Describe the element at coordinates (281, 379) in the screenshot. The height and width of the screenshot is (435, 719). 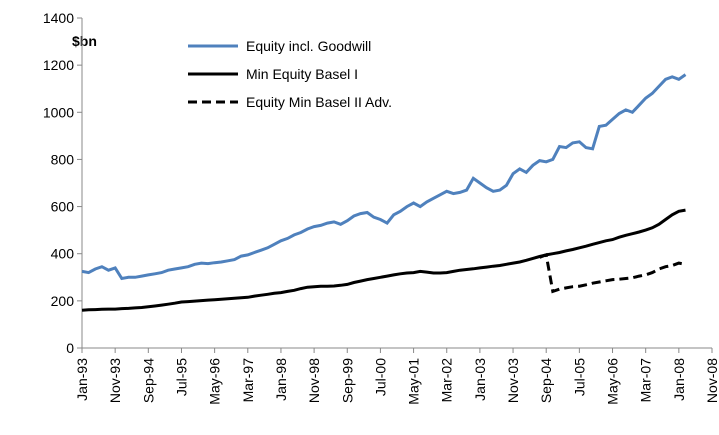
I see `x-tick-label: Jan-98` at that location.